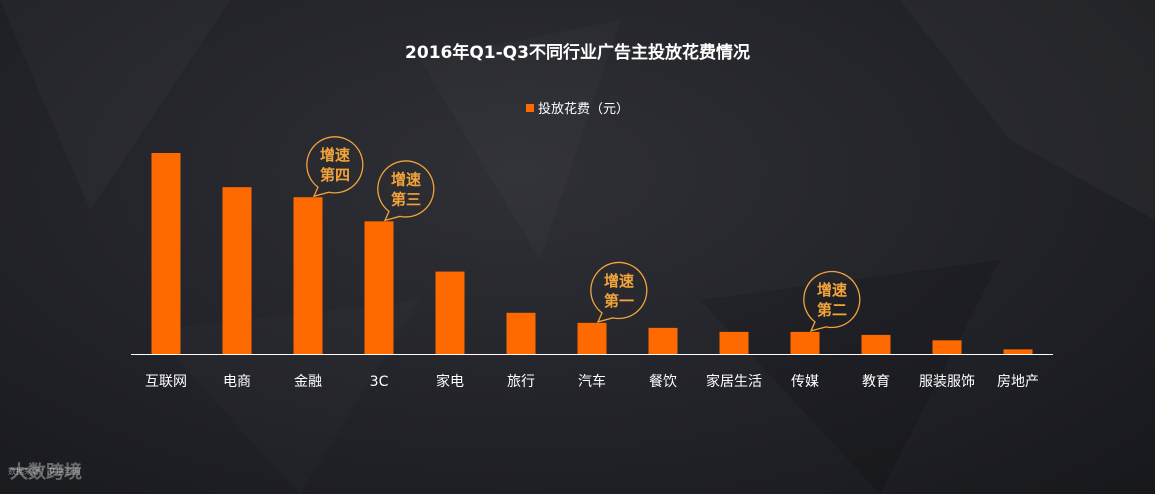 This screenshot has height=494, width=1155. Describe the element at coordinates (734, 381) in the screenshot. I see `x-tick-label: 家居生活` at that location.